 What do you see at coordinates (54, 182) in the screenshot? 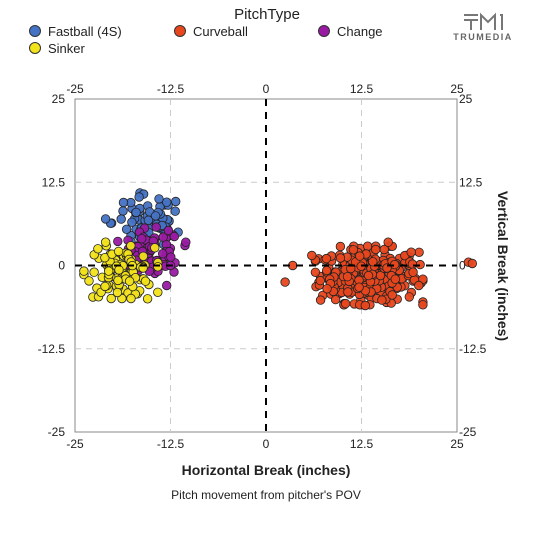
I see `y-tick-label-left: 12.5` at bounding box center [54, 182].